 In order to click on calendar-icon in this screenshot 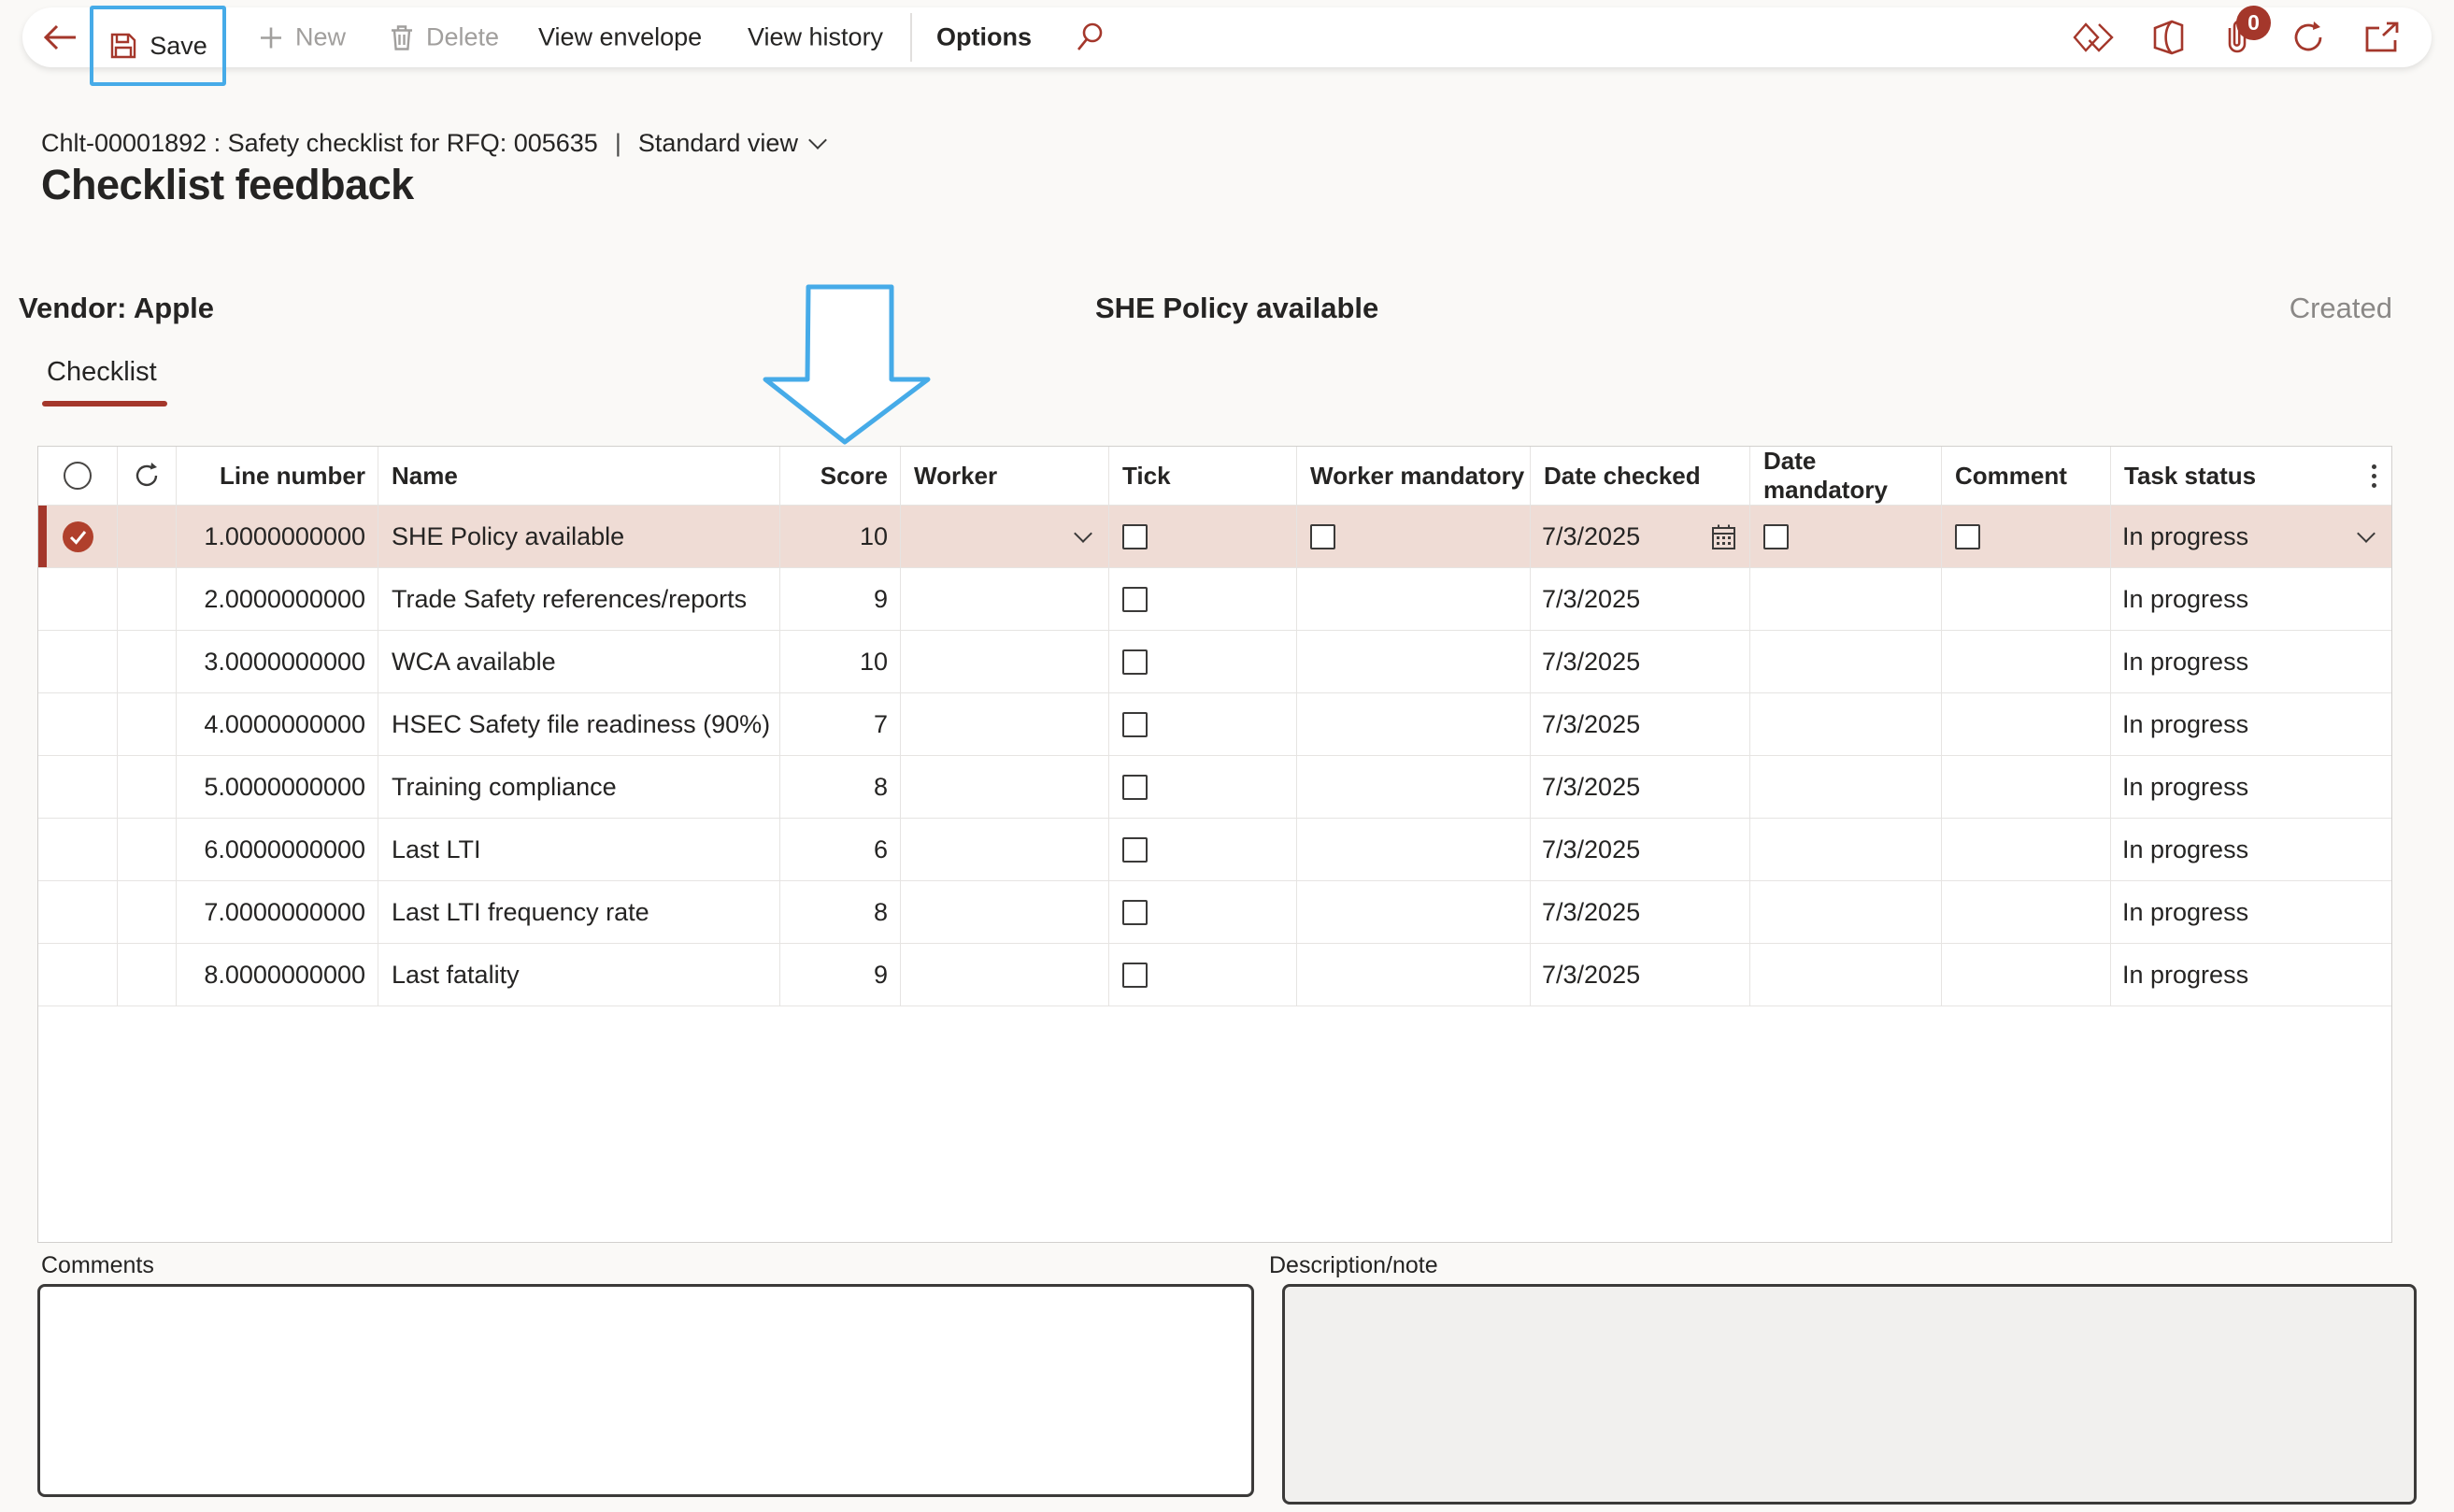, I will do `click(1723, 536)`.